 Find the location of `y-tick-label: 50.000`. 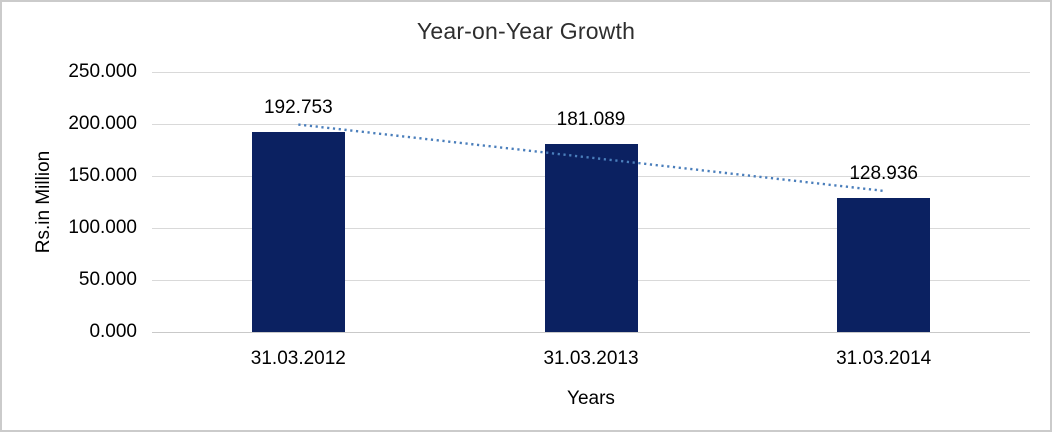

y-tick-label: 50.000 is located at coordinates (107, 279).